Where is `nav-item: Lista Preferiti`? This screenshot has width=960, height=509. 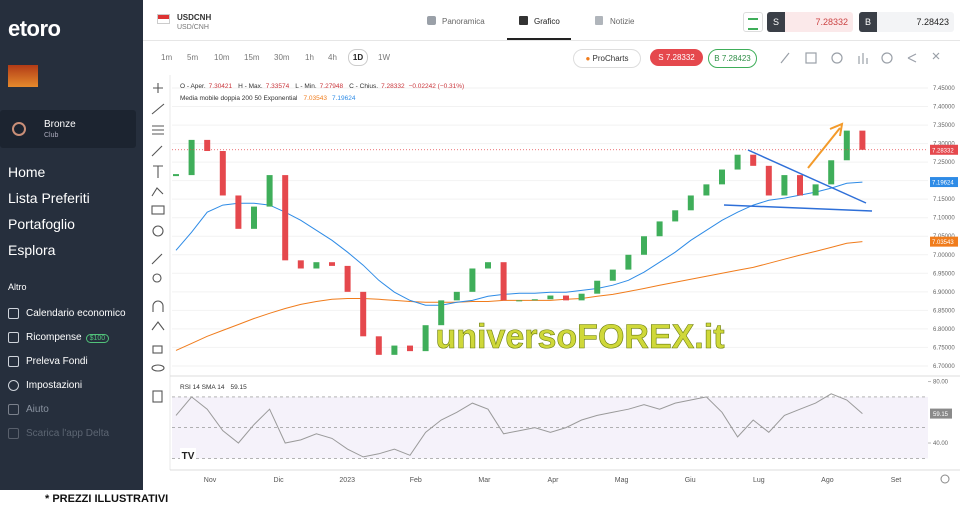
nav-item: Lista Preferiti is located at coordinates (49, 198).